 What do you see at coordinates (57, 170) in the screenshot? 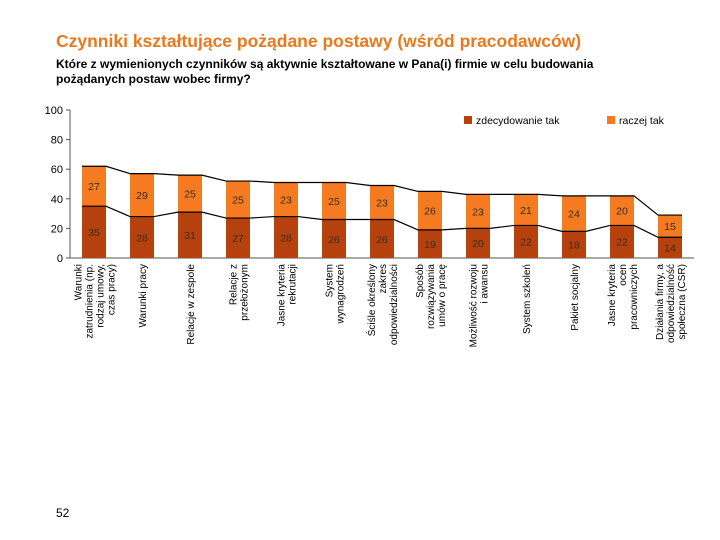
I see `y-tick-label: 60` at bounding box center [57, 170].